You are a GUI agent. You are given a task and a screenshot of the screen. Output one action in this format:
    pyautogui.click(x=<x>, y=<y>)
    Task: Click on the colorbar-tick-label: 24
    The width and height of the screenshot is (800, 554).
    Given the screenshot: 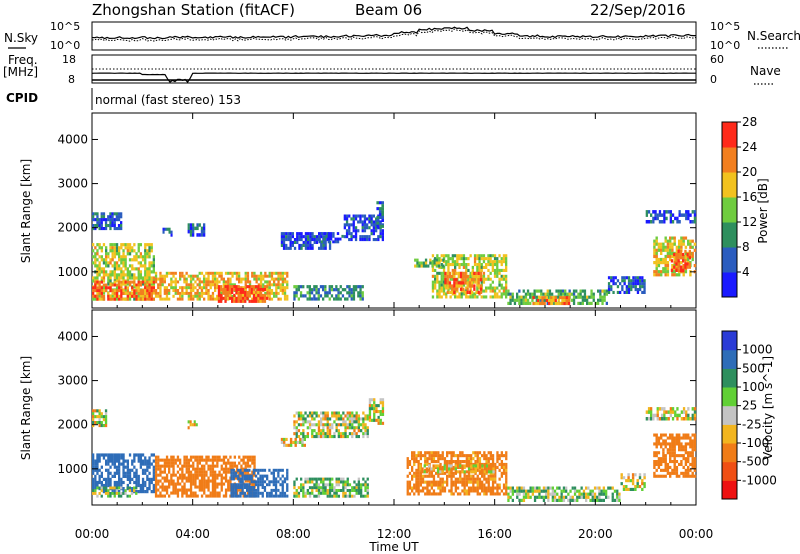 What is the action you would take?
    pyautogui.click(x=749, y=147)
    